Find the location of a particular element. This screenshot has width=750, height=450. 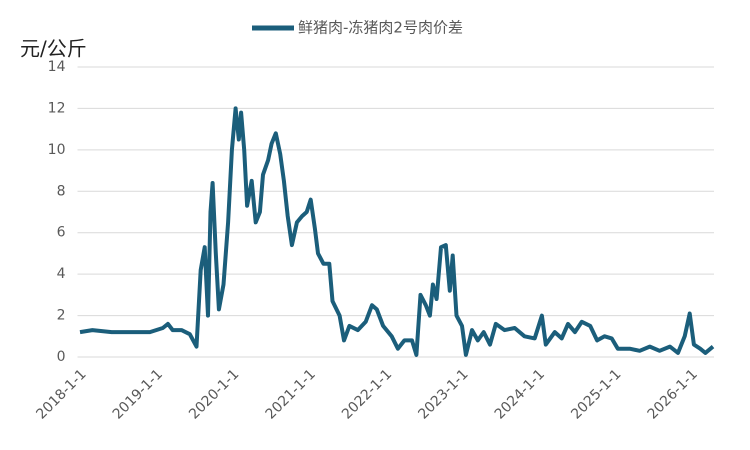

x-tick-label: 2020-1-1 is located at coordinates (214, 394).